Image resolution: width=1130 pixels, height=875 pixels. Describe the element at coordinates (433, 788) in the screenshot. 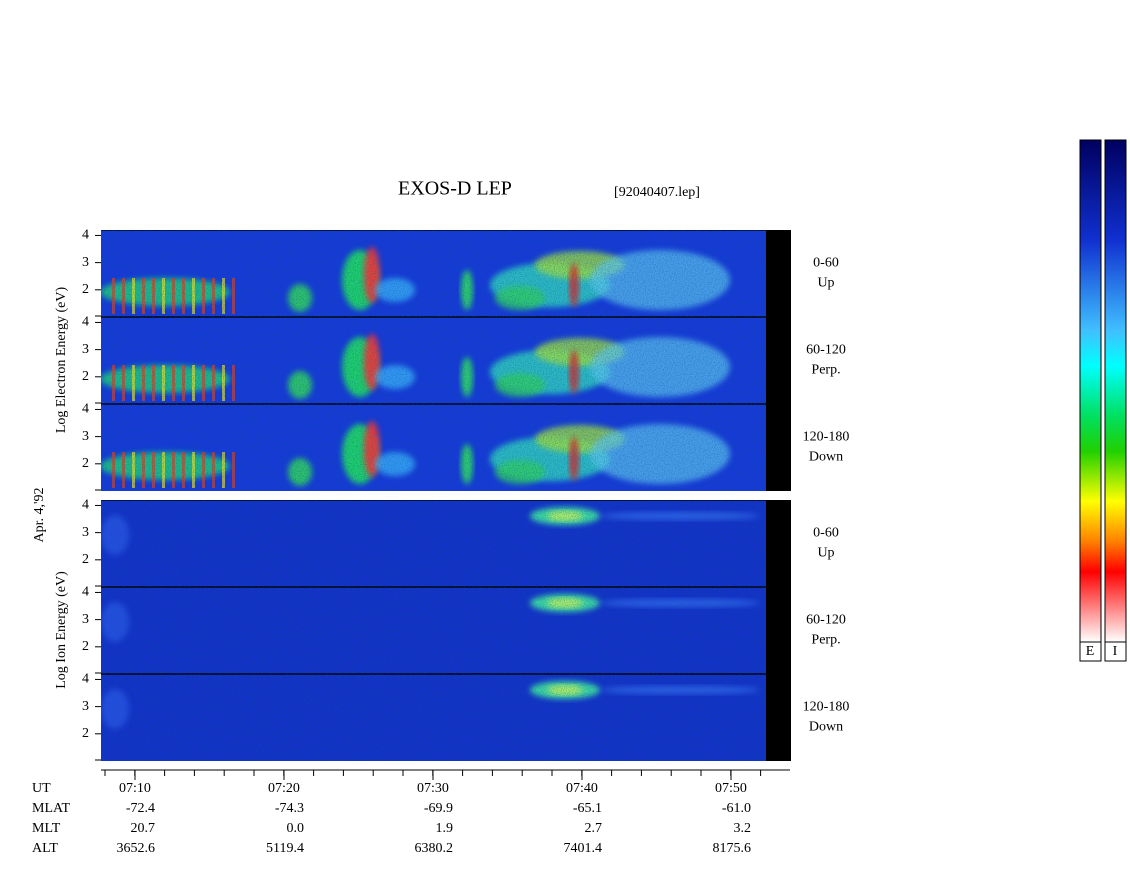

I see `time-label: 07:30` at that location.